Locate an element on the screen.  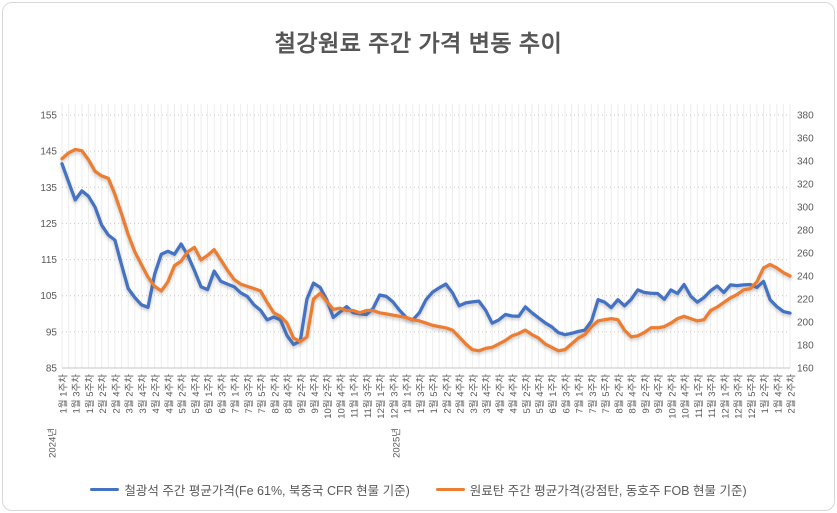
svg-text: 135 is located at coordinates (48, 188).